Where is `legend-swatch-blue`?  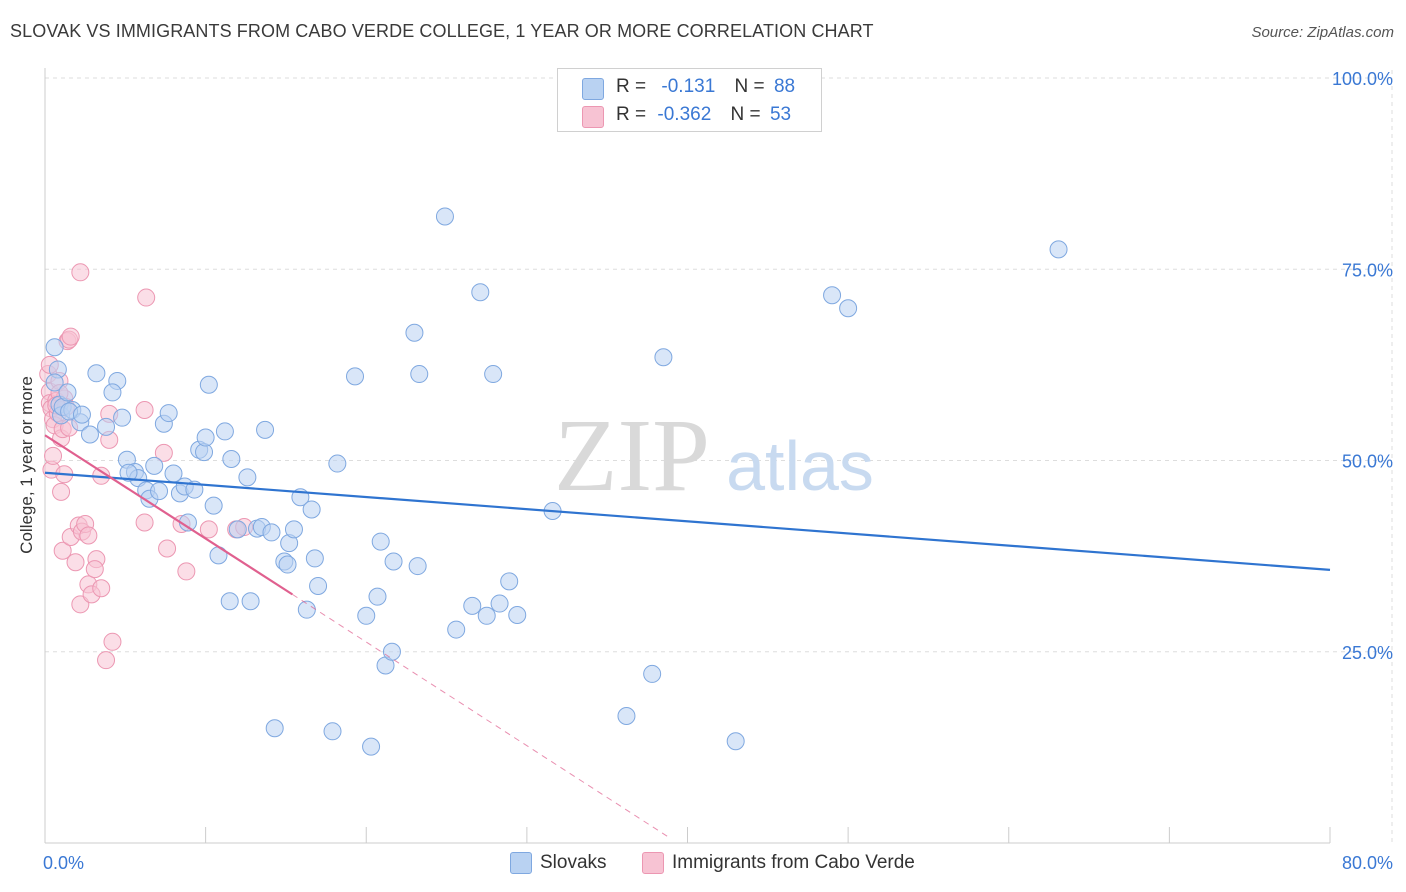
legend-swatch-blue is located at coordinates (593, 89).